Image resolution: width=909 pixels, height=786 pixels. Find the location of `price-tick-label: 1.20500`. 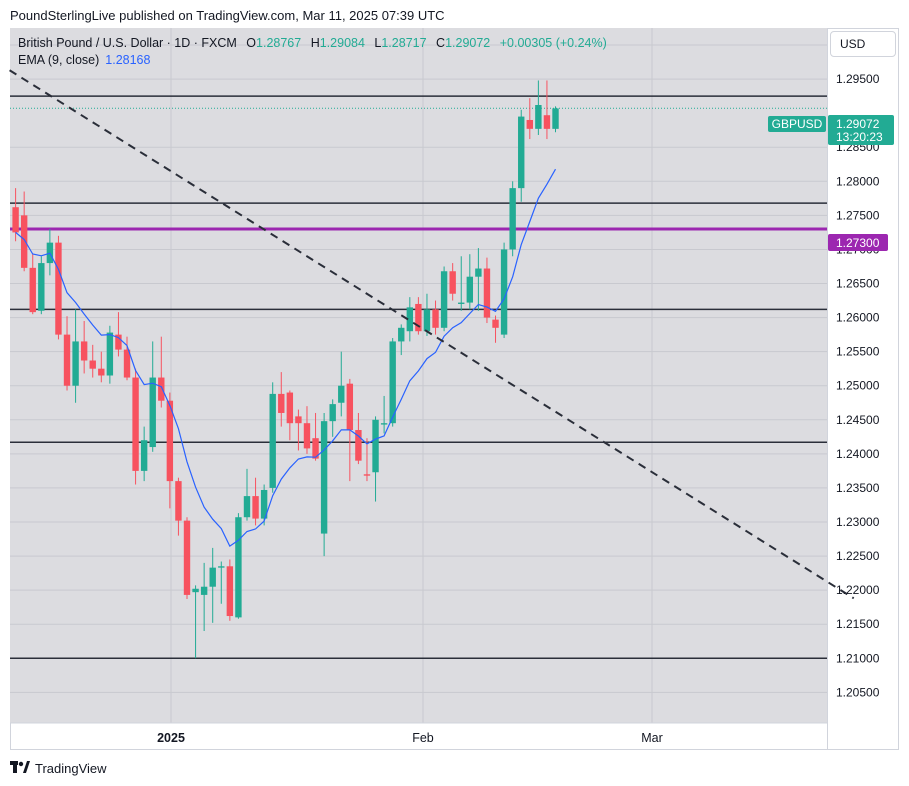

price-tick-label: 1.20500 is located at coordinates (858, 692).